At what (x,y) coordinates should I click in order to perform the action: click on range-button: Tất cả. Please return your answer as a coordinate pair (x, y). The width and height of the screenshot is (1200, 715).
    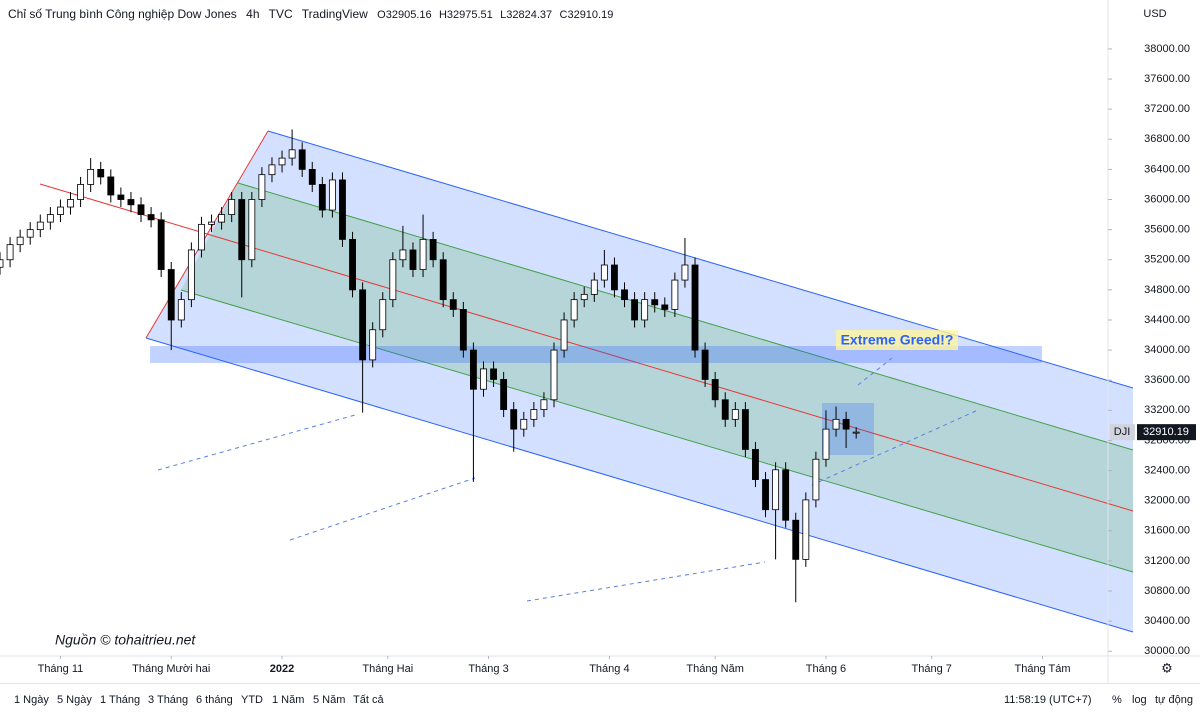
    Looking at the image, I should click on (368, 700).